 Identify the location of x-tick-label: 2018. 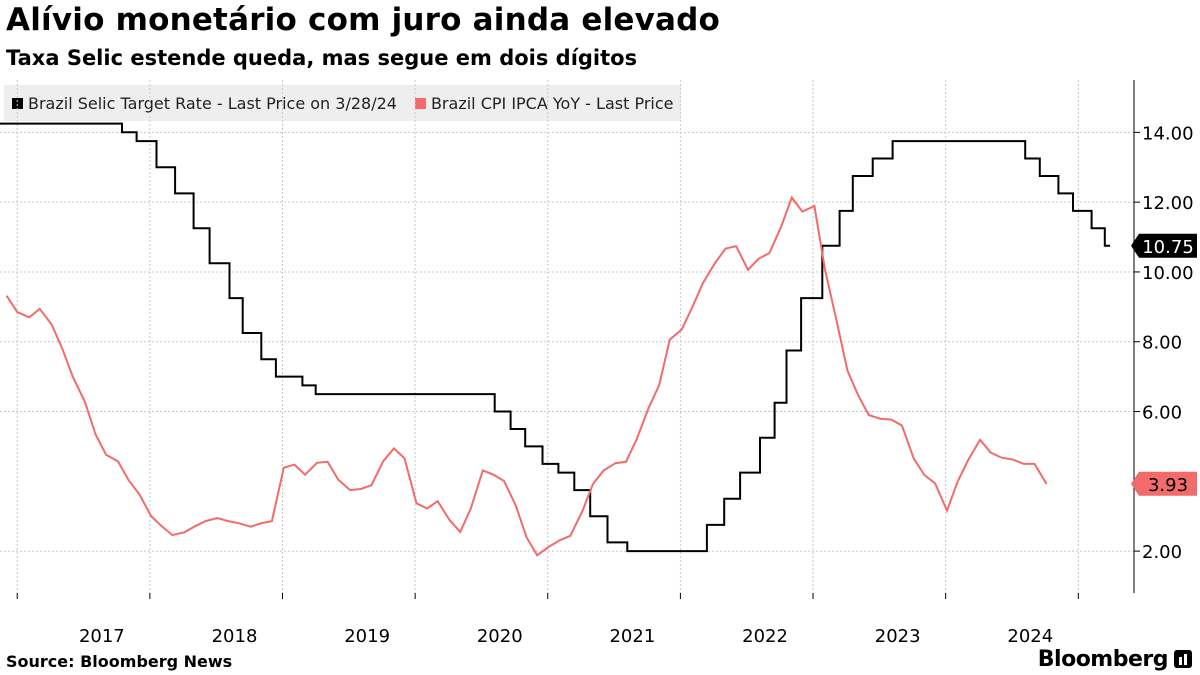
(235, 636).